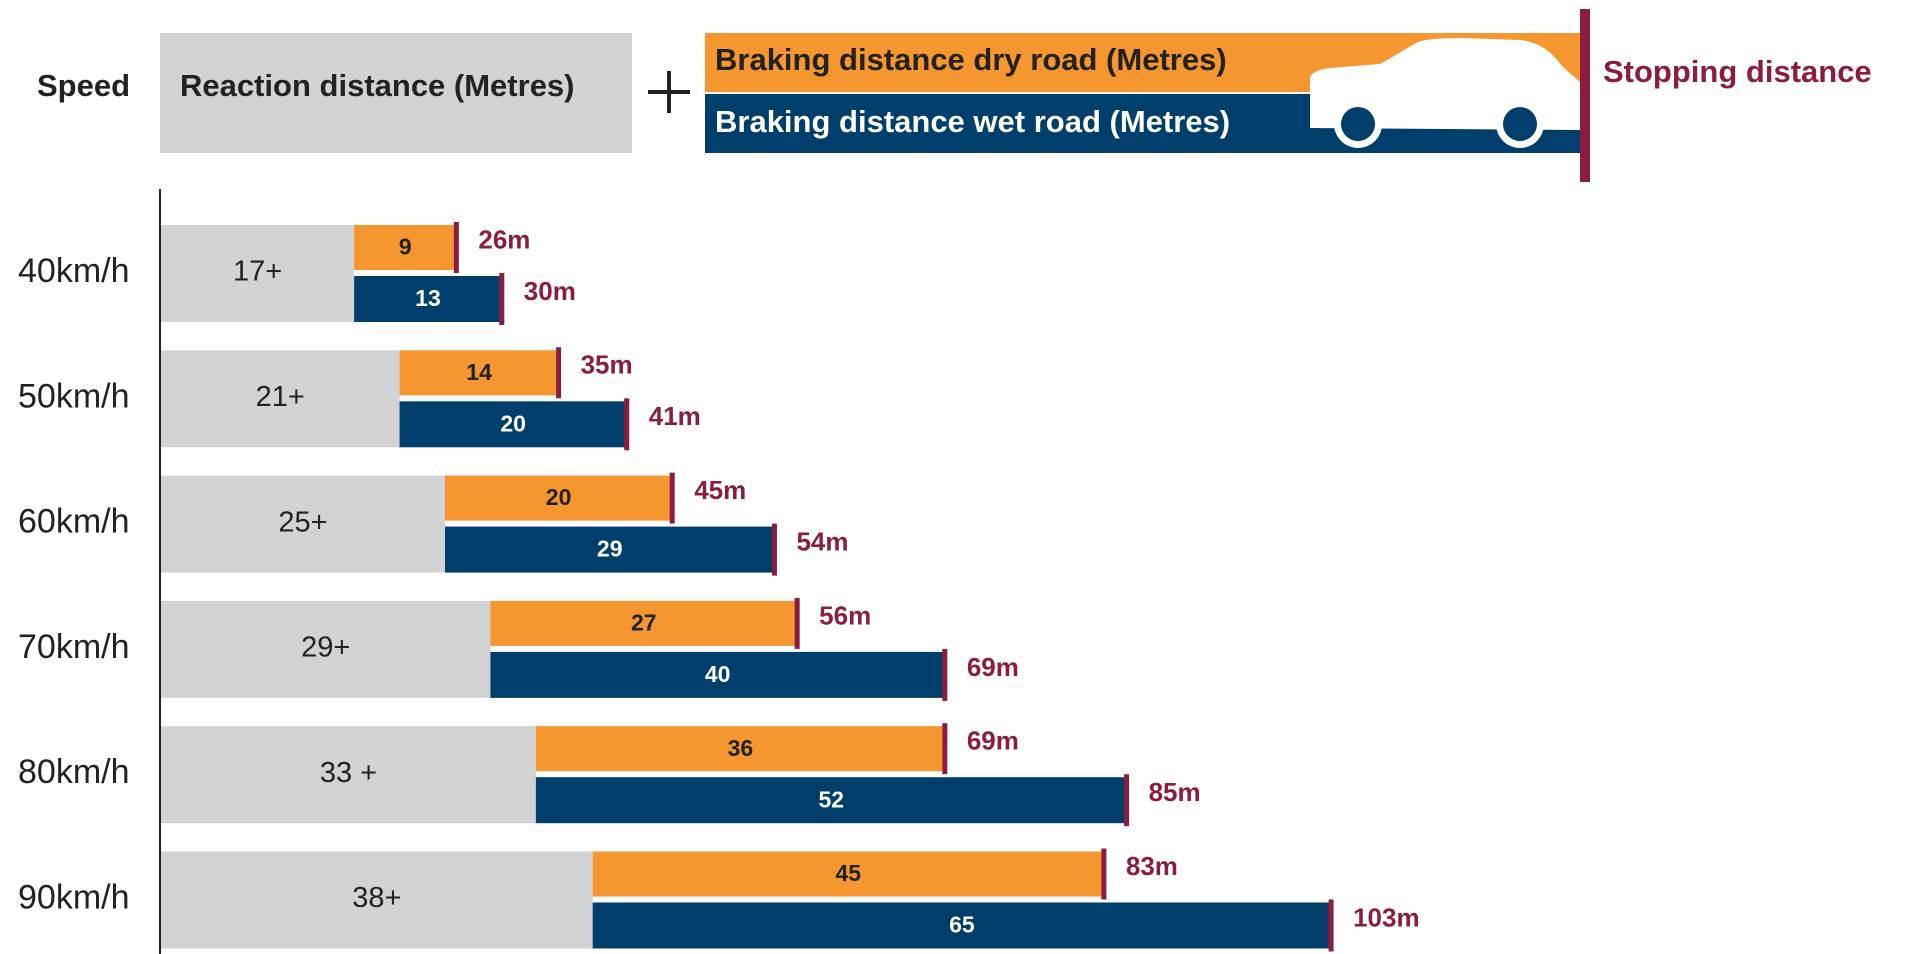 The width and height of the screenshot is (1916, 954). Describe the element at coordinates (845, 615) in the screenshot. I see `stopping-label: 56m` at that location.